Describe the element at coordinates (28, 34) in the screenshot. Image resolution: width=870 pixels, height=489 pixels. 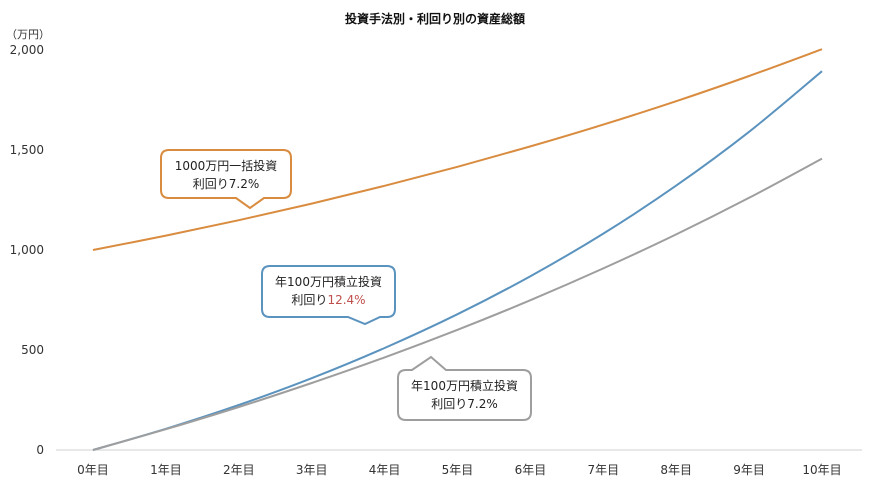
I see `y-axis-unit: （万円）` at that location.